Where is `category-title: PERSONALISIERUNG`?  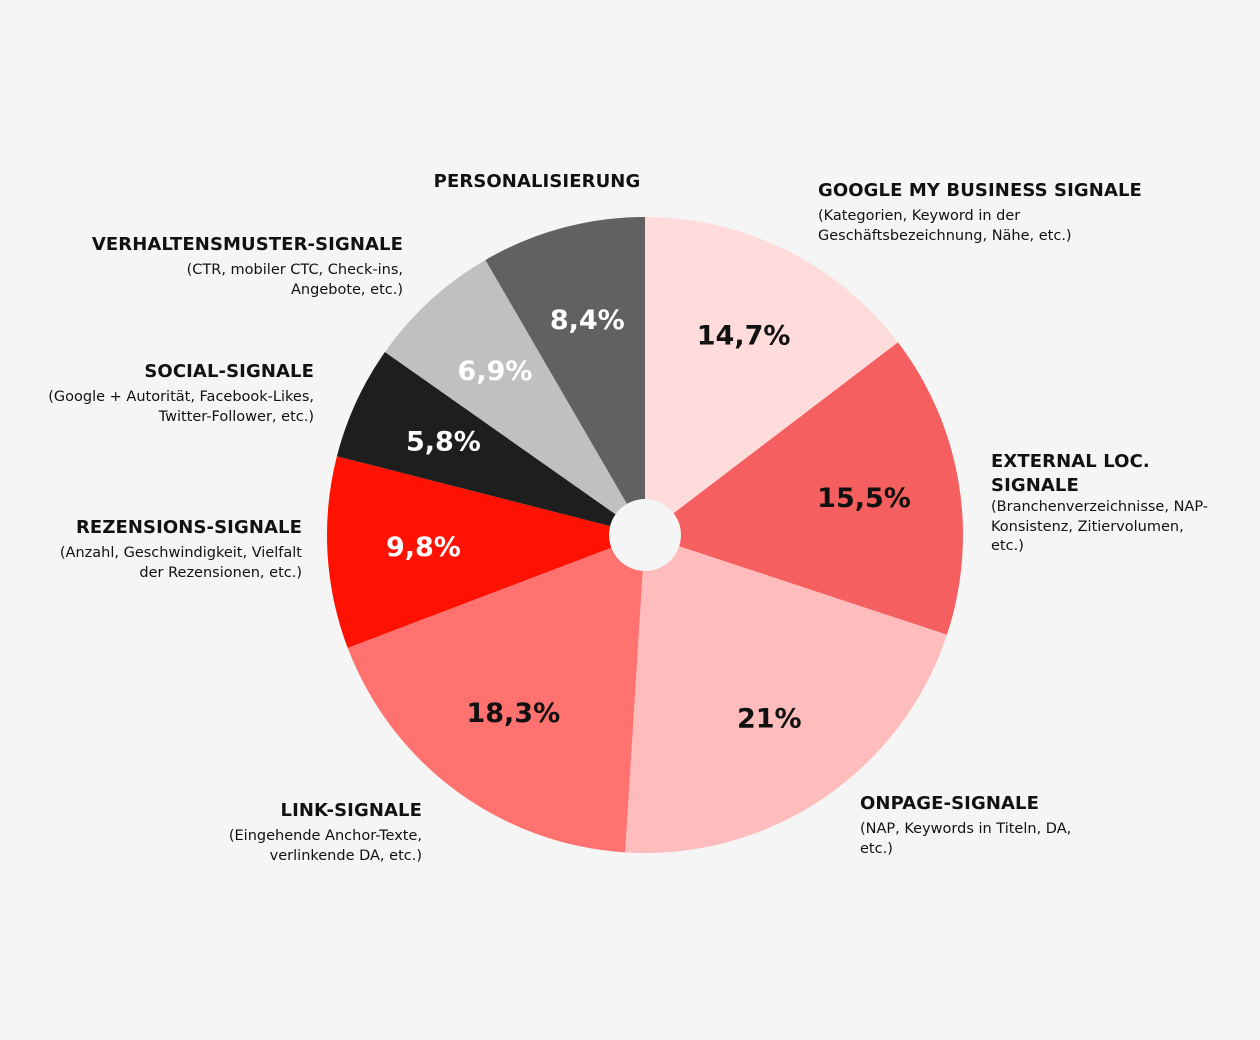
category-title: PERSONALISIERUNG is located at coordinates (537, 181).